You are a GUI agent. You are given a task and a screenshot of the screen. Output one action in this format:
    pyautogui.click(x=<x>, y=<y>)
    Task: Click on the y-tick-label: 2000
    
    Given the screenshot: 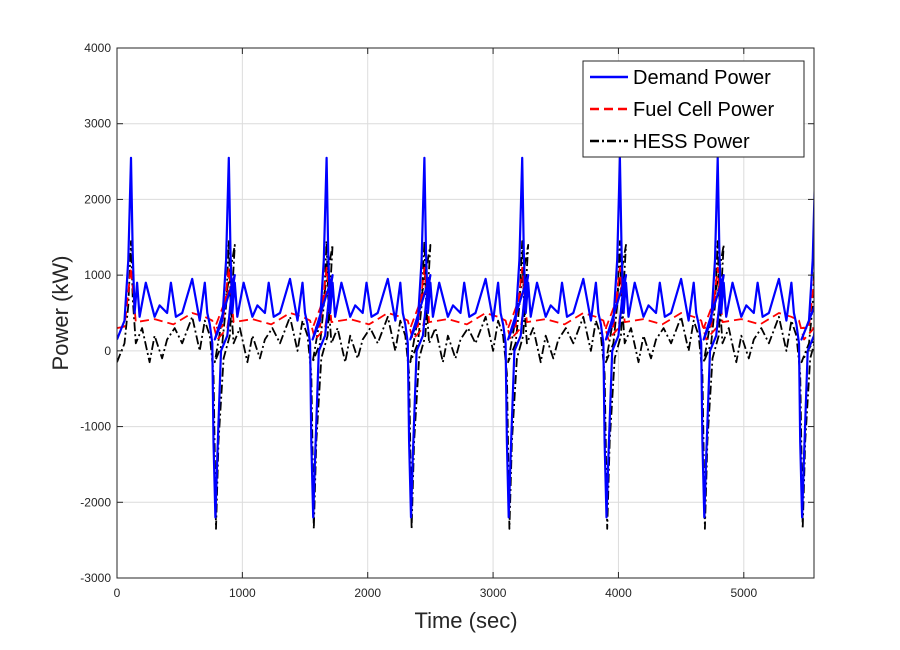 What is the action you would take?
    pyautogui.click(x=97, y=199)
    